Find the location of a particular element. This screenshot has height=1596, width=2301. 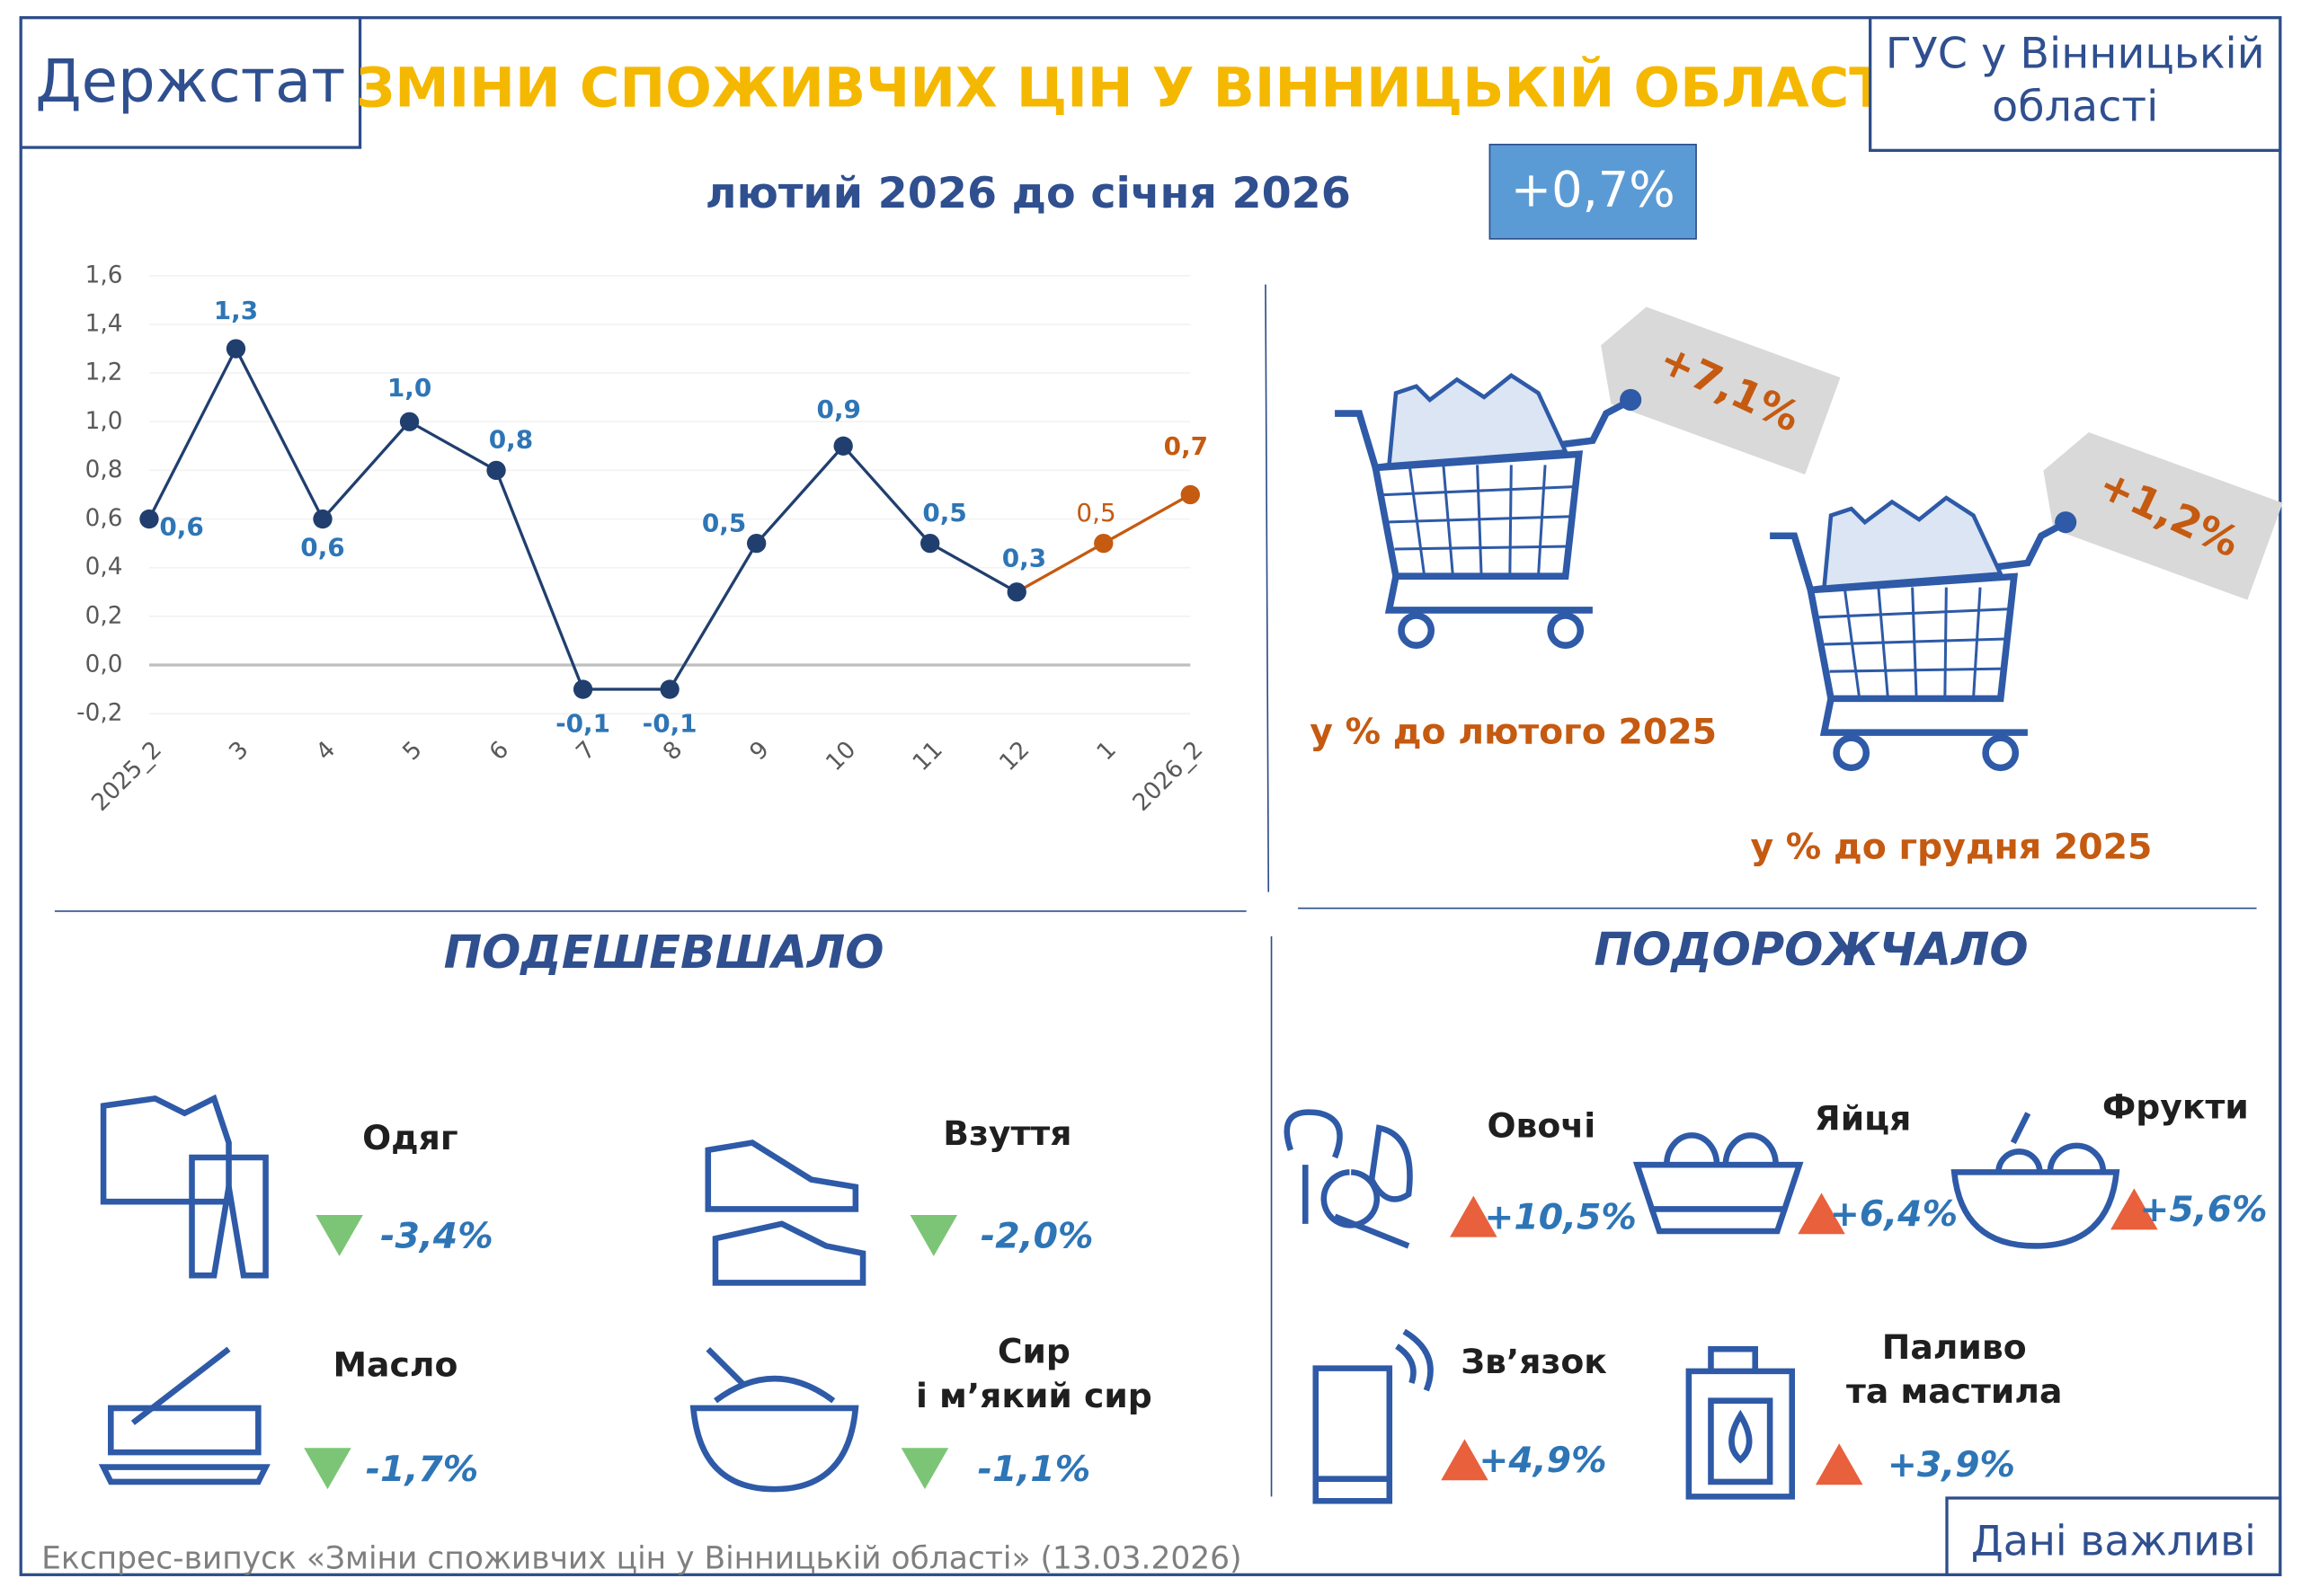

data-label: 0,7 is located at coordinates (1186, 446).